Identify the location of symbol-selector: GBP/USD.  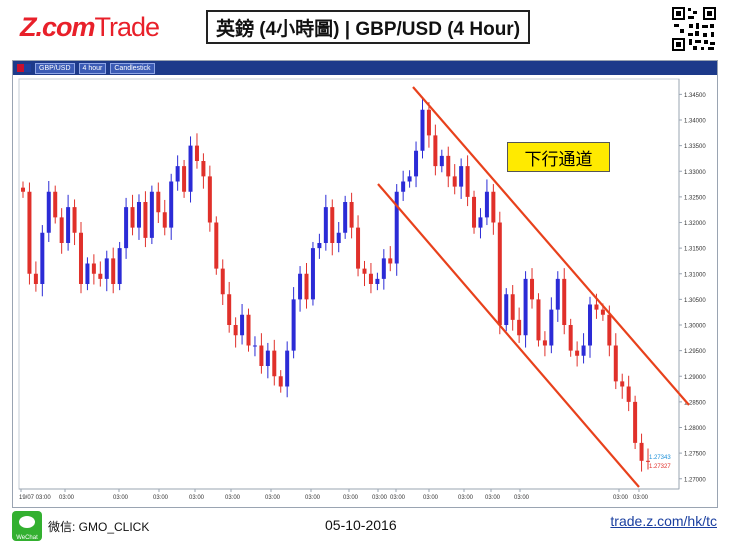
(55, 68).